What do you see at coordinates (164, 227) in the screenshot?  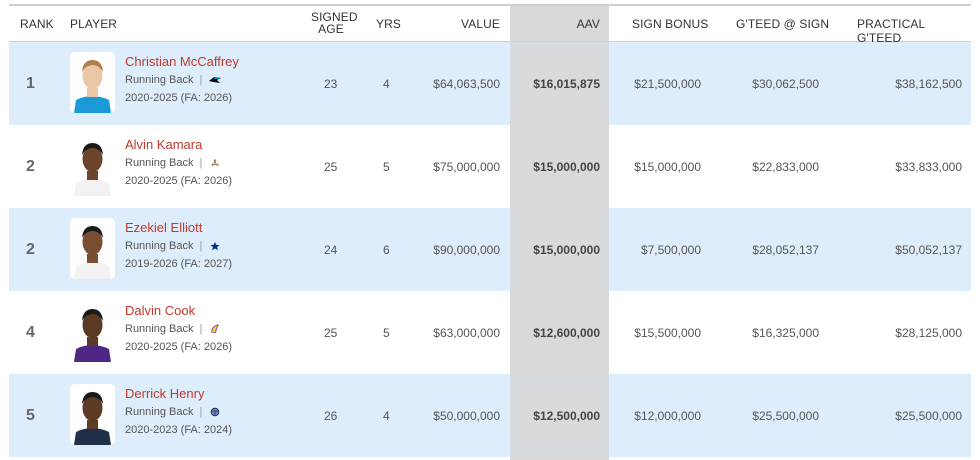 I see `player-name-link: Ezekiel Elliott` at bounding box center [164, 227].